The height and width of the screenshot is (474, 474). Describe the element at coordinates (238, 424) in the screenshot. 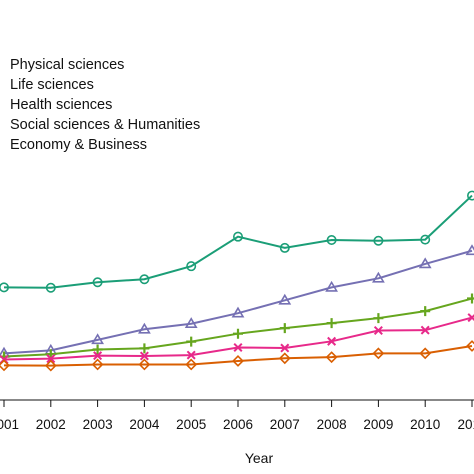

I see `x-tick-label: 2006` at that location.